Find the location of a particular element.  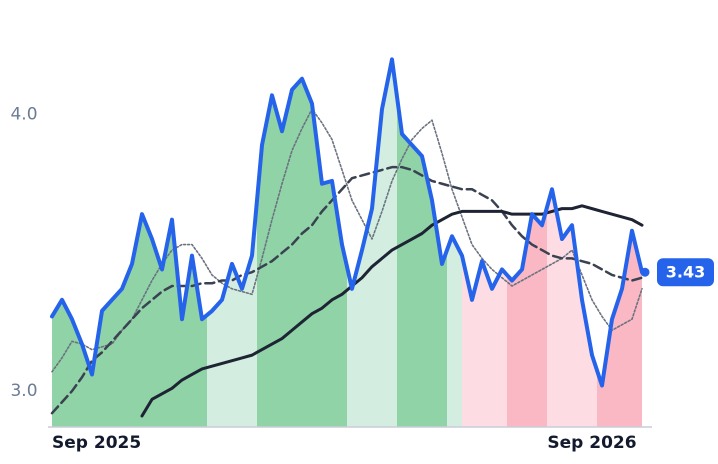

last-price-pill is located at coordinates (685, 272).